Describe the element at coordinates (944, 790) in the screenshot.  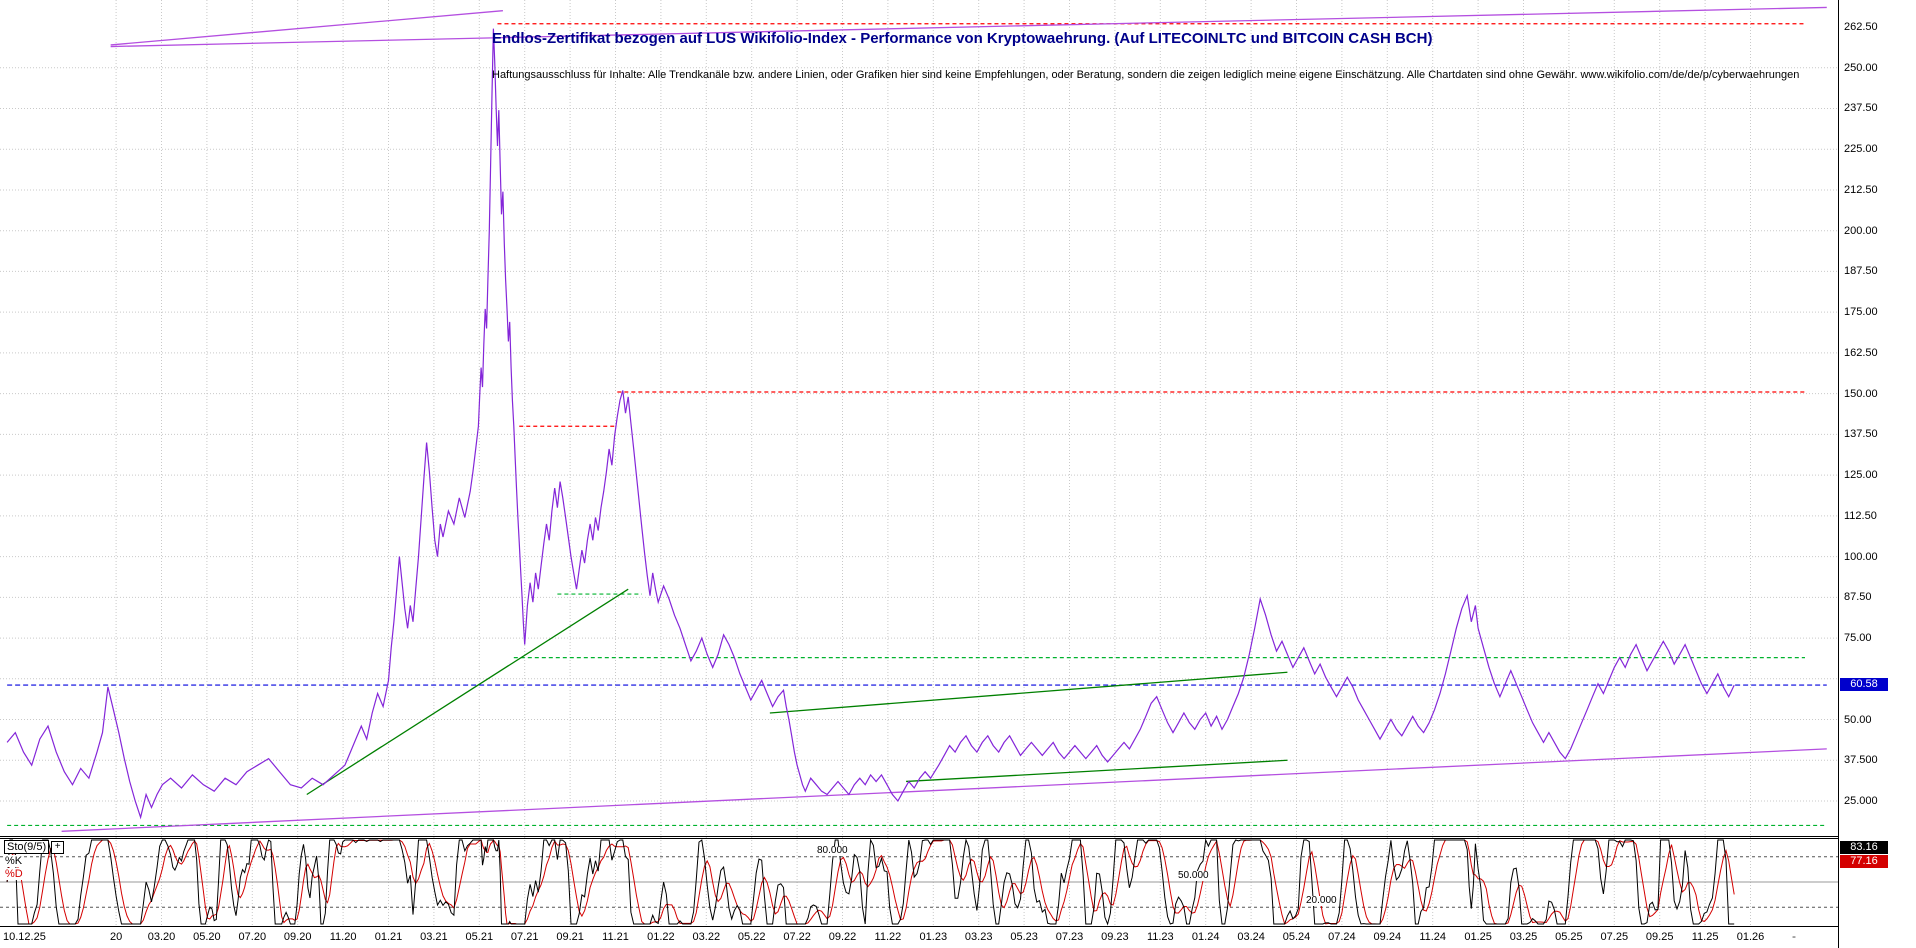
I see `trendline-lower-support-long` at that location.